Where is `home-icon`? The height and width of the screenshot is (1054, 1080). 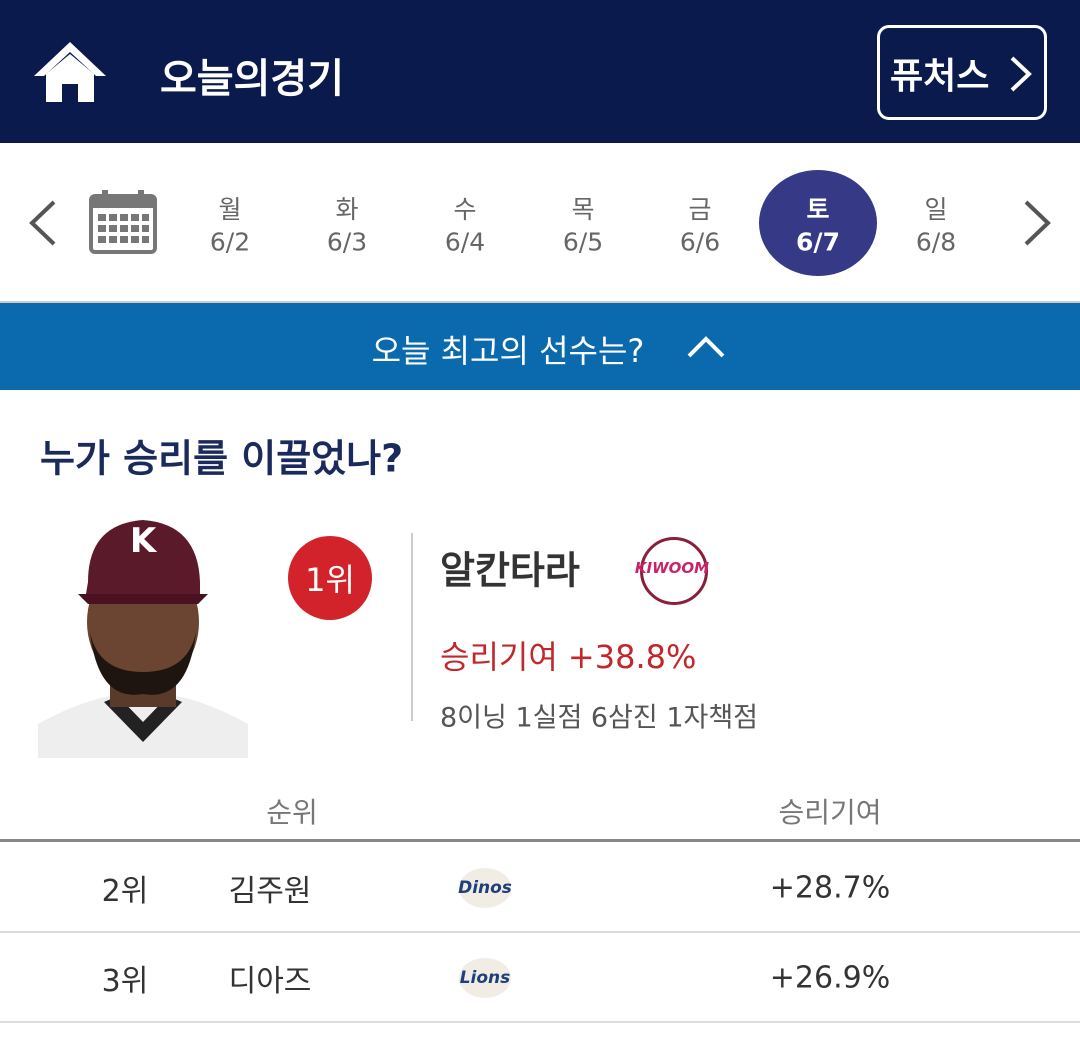
home-icon is located at coordinates (70, 72).